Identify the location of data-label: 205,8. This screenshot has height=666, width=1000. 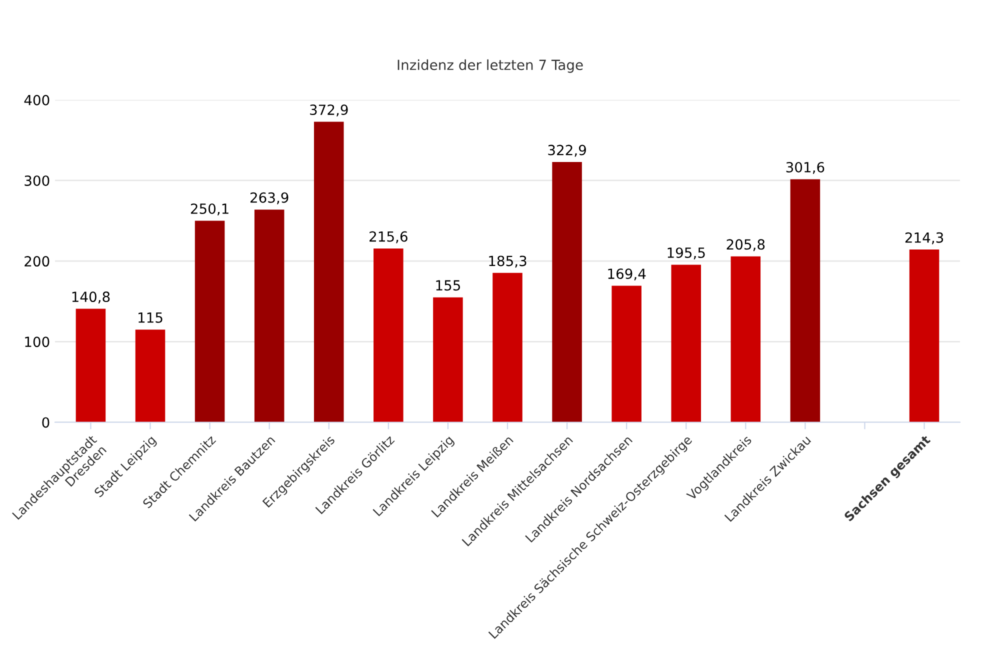
(745, 245).